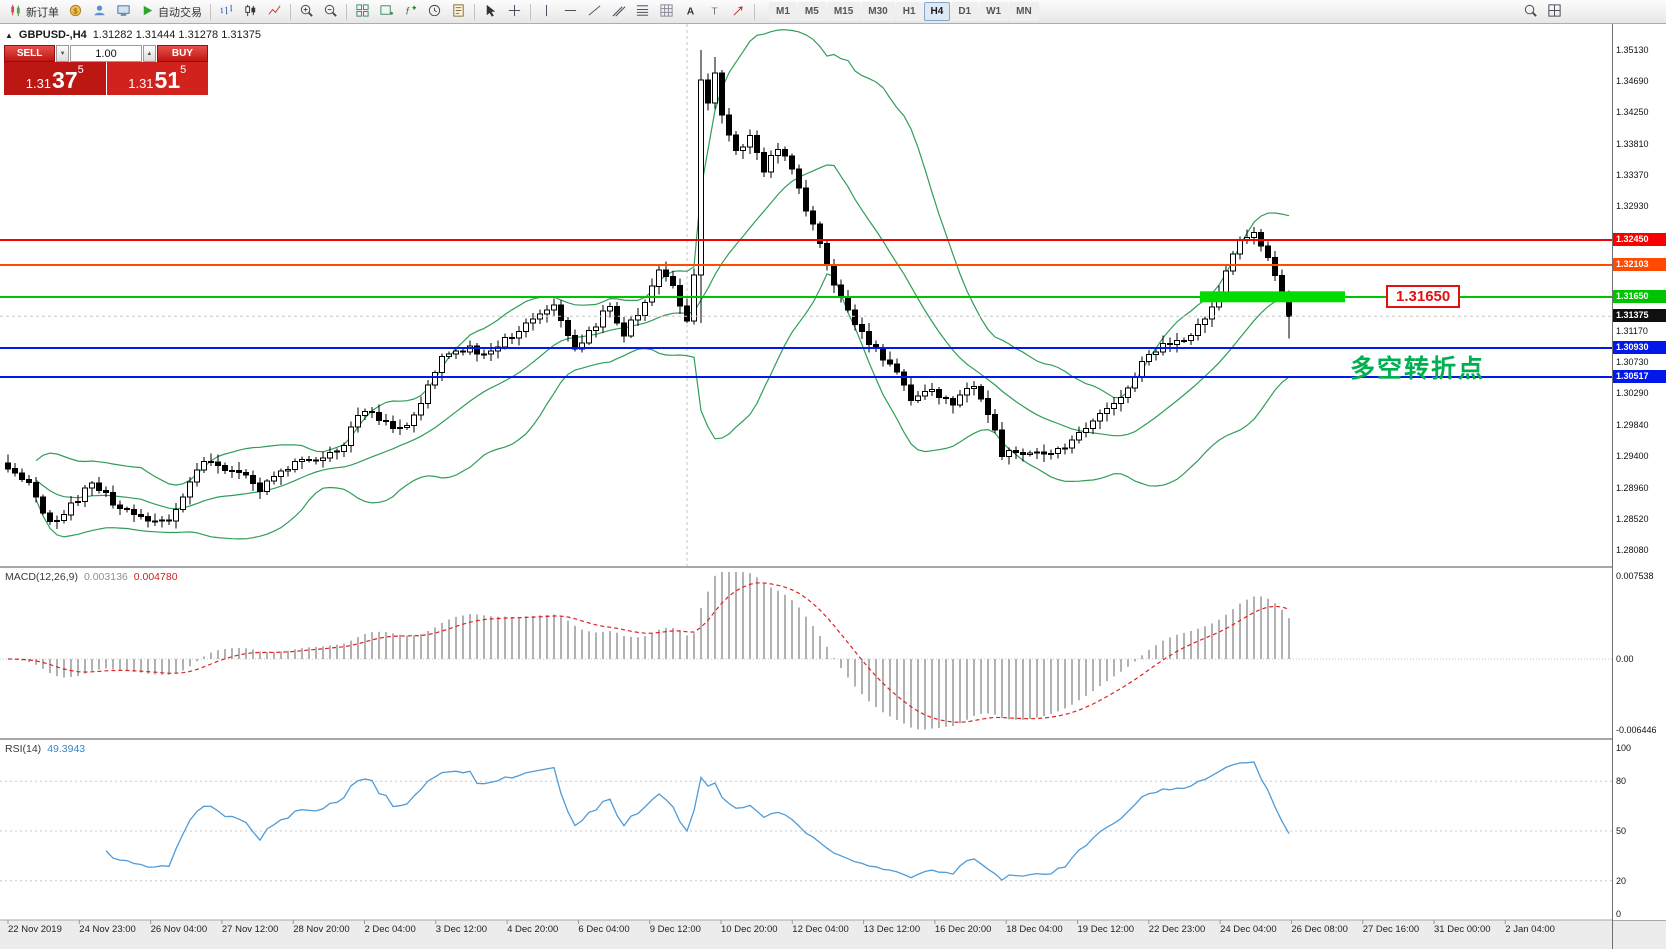 The width and height of the screenshot is (1666, 949). Describe the element at coordinates (1632, 206) in the screenshot. I see `price-tick: 1.32930` at that location.